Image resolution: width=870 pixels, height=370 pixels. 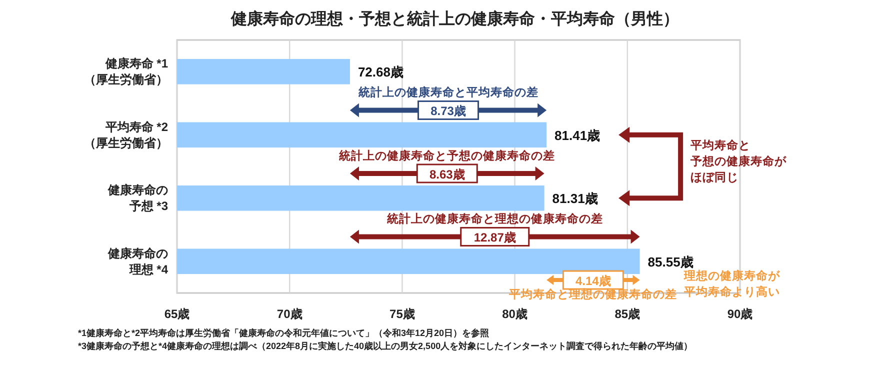 What do you see at coordinates (385, 346) in the screenshot?
I see `text: *3健康寿命の予想と*4健康寿命の理想は調べ（2022年8月に実施した40歳以上の男女2,500人を対象にしたインターネット調査で得られた年齢の平均値）` at bounding box center [385, 346].